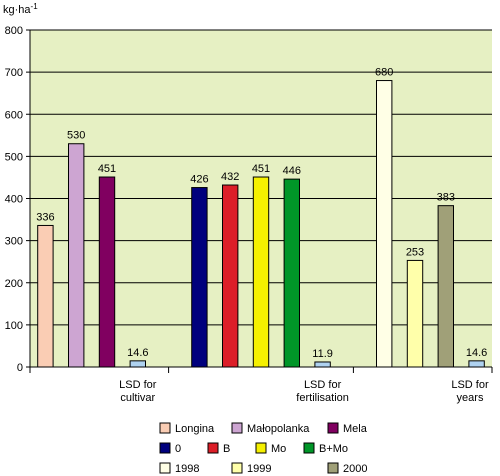 Image resolution: width=500 pixels, height=476 pixels. I want to click on legend-label: 2000, so click(355, 469).